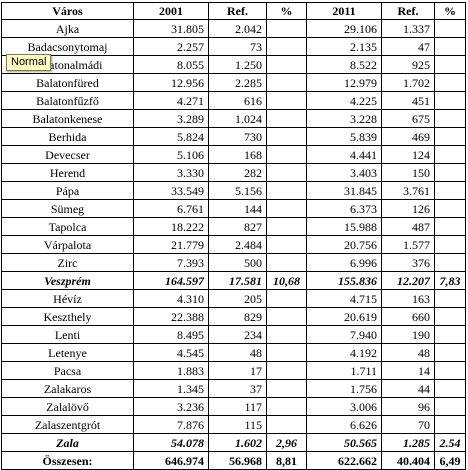 This screenshot has height=470, width=468. Describe the element at coordinates (233, 82) in the screenshot. I see `table-row: Balatonfüred 12.956 2.285 12.979 1.702` at that location.